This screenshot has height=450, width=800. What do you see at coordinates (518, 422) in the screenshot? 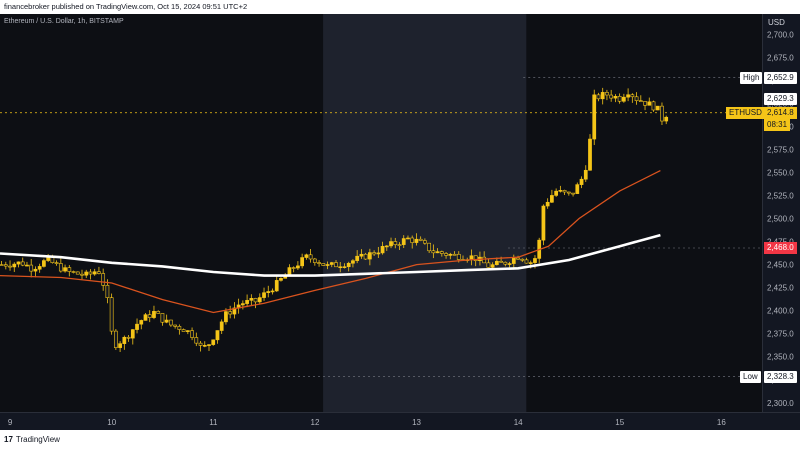
I see `time-tick-label: 14` at bounding box center [518, 422].